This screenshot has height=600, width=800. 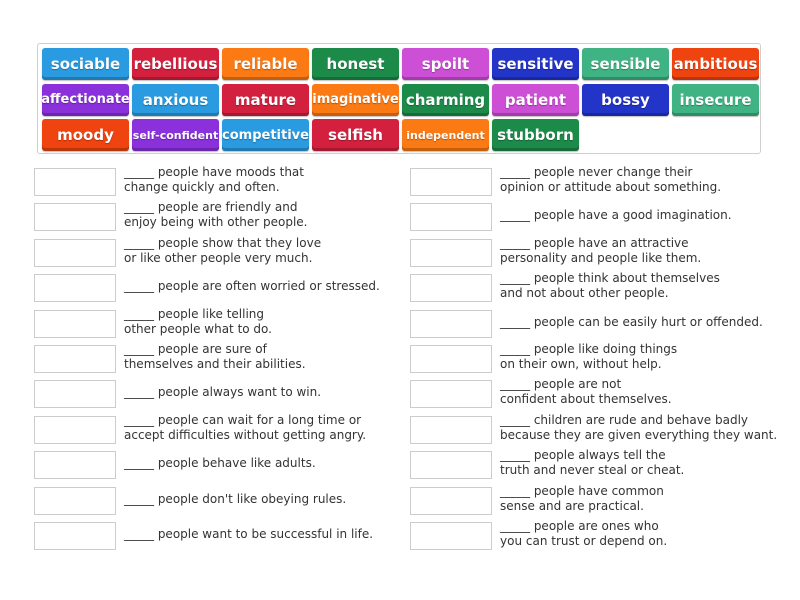 I want to click on word-tile-charming: charming, so click(x=445, y=99).